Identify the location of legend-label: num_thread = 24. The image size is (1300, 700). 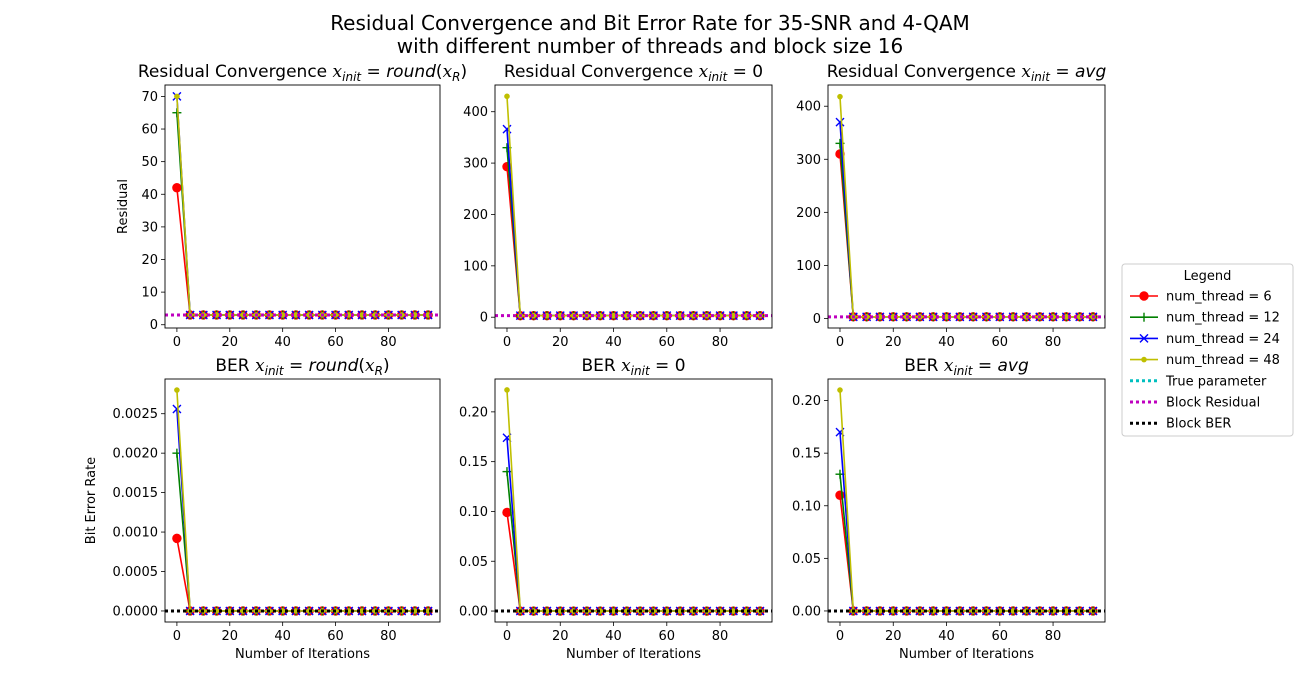
(1223, 339).